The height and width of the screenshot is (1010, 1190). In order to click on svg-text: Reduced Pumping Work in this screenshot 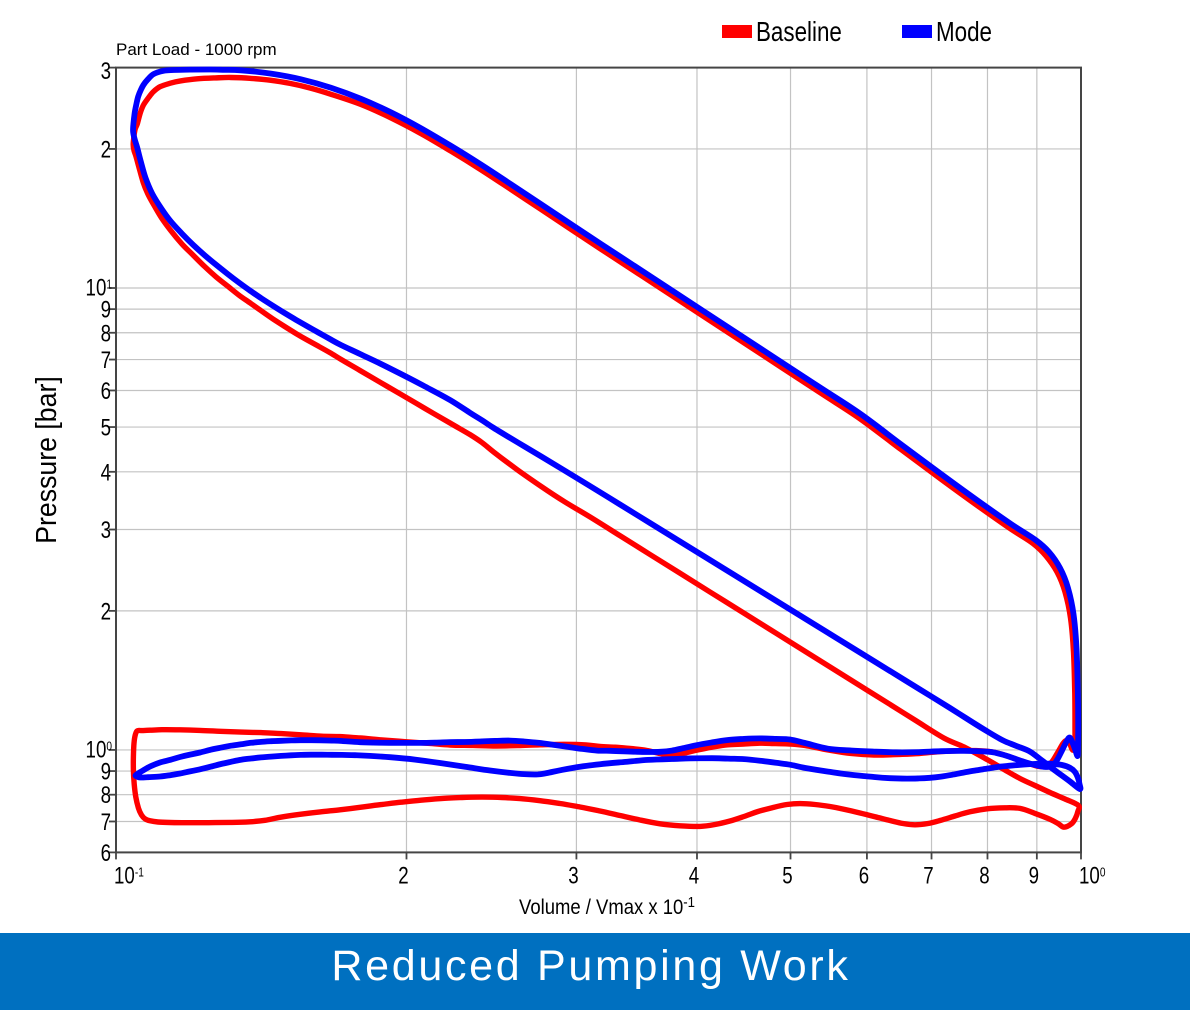, I will do `click(590, 966)`.